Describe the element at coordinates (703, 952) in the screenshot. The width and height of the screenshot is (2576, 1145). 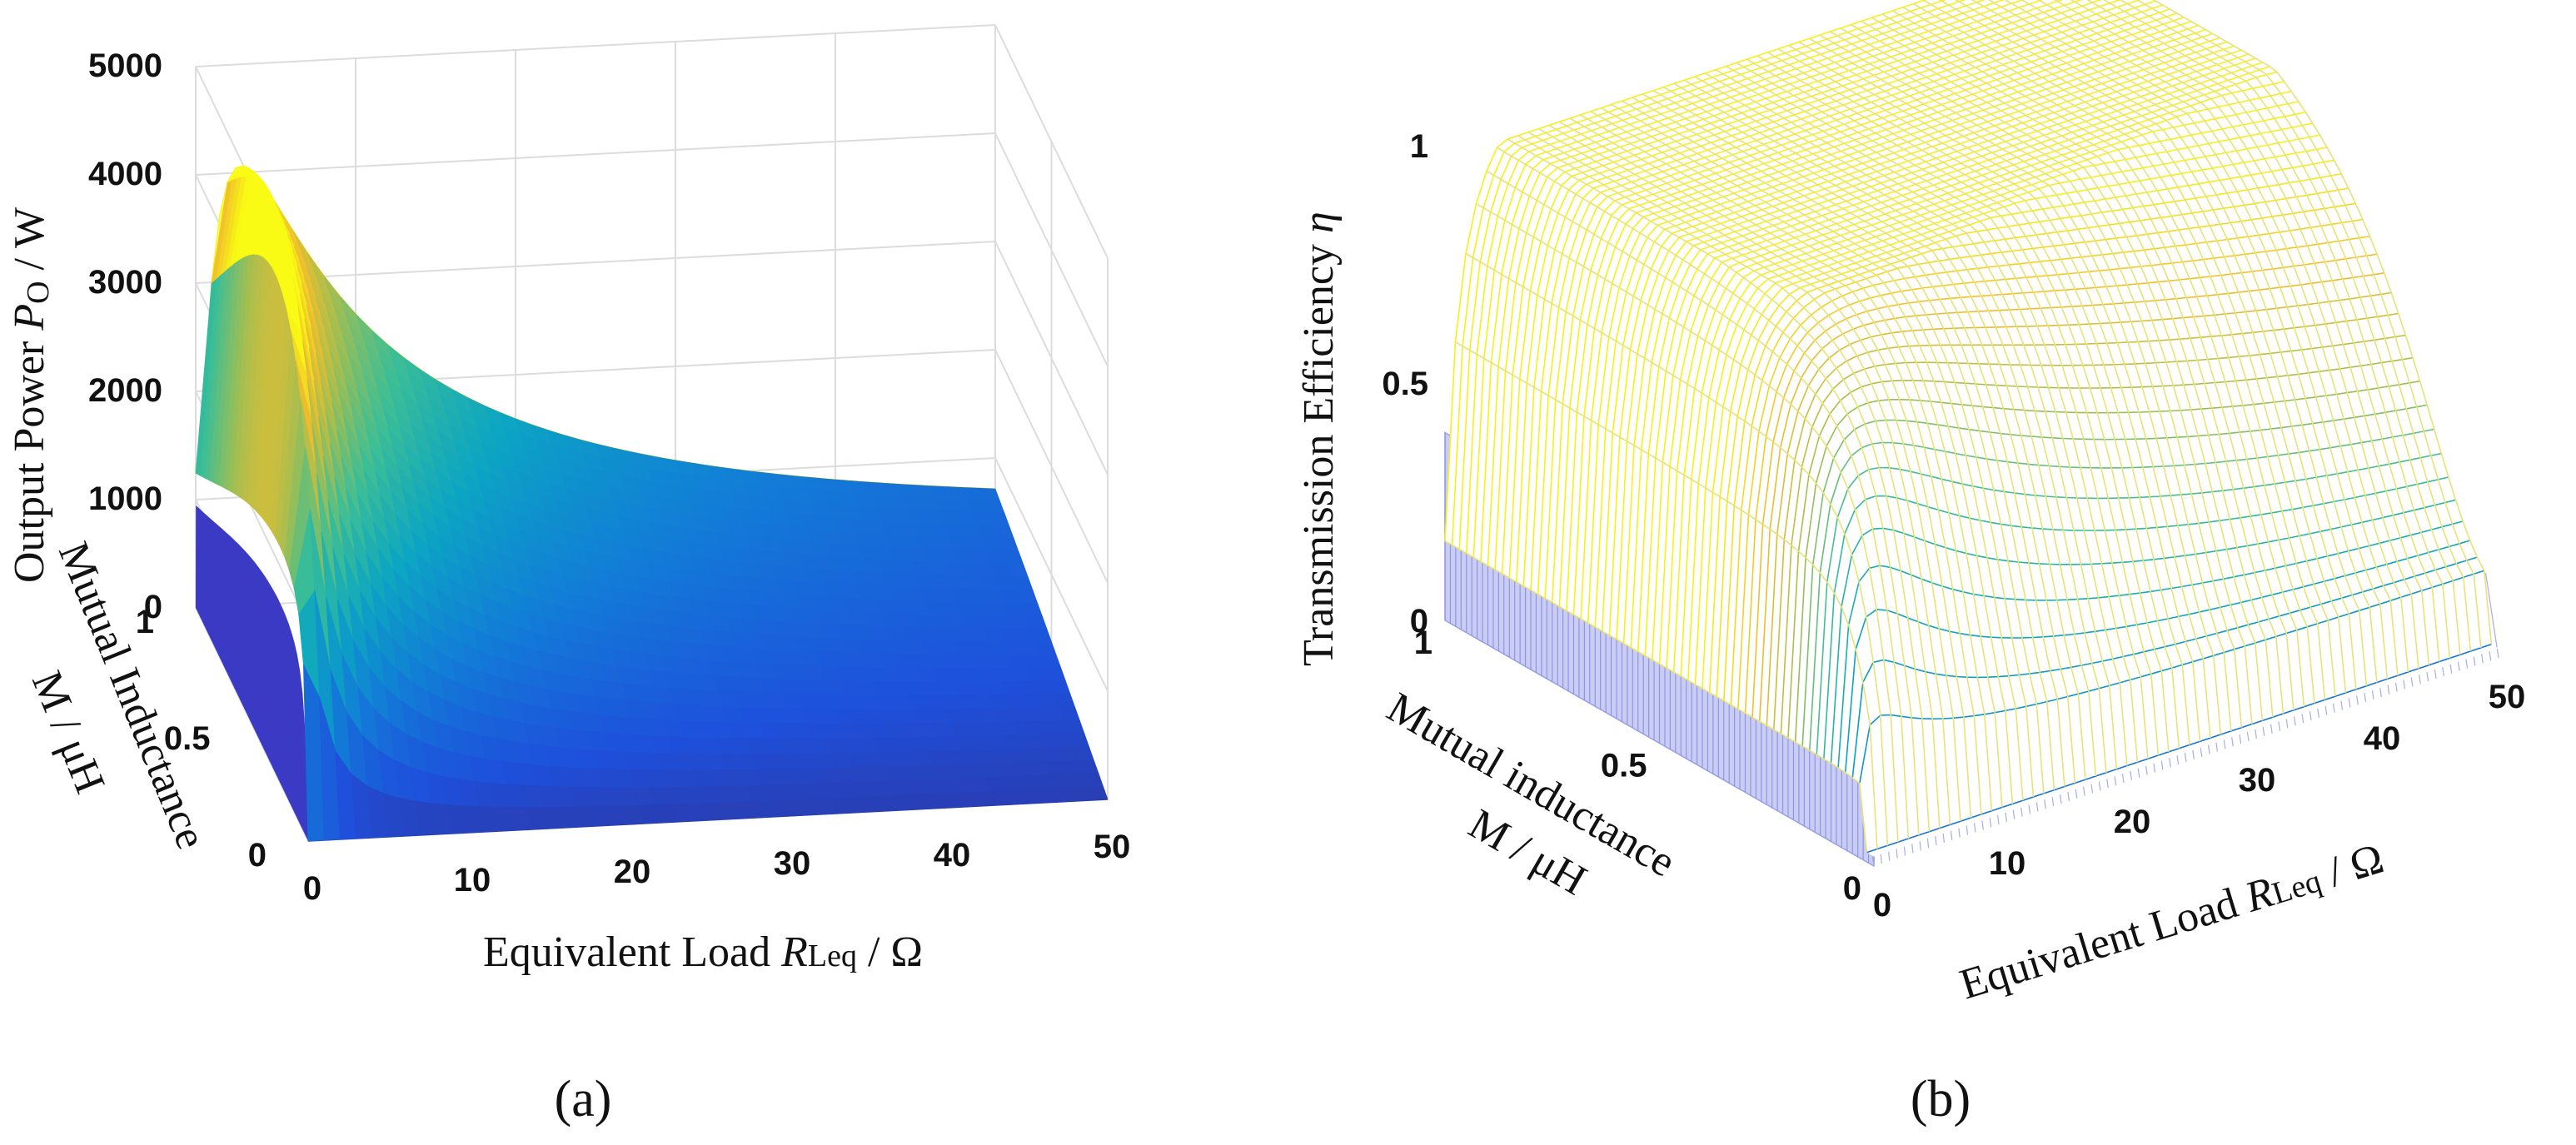
I see `panel-a-xlabel: Equivalent Load RLeq / Ω` at that location.